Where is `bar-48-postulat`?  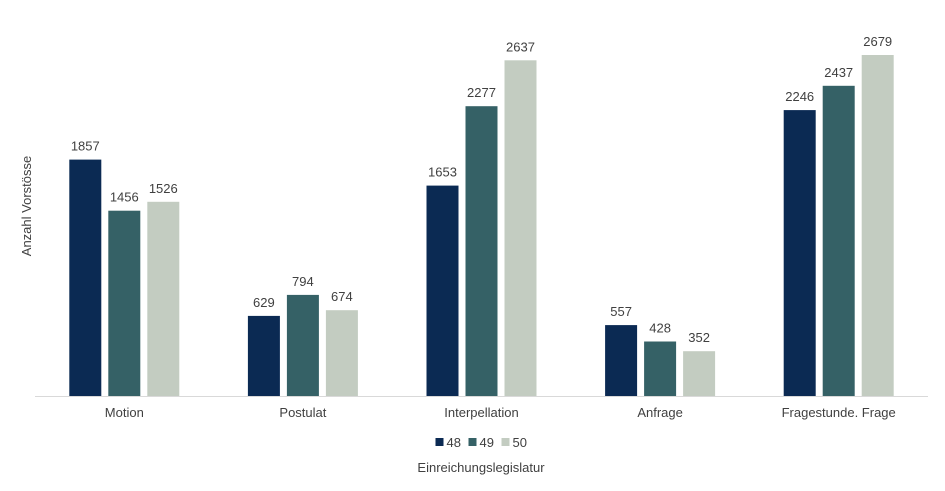 bar-48-postulat is located at coordinates (263, 355).